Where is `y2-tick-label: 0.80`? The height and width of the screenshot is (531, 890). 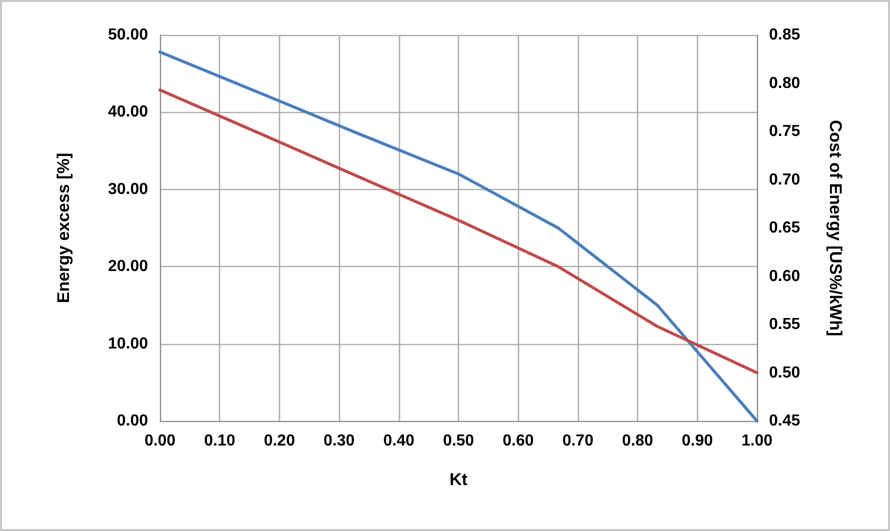 y2-tick-label: 0.80 is located at coordinates (784, 83).